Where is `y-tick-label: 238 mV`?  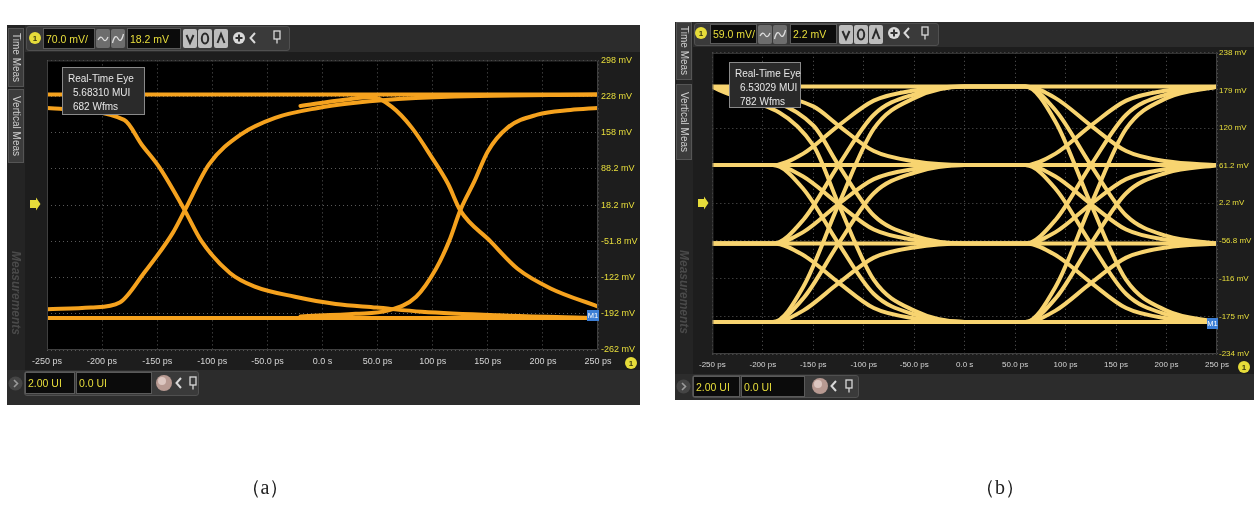 y-tick-label: 238 mV is located at coordinates (1233, 52).